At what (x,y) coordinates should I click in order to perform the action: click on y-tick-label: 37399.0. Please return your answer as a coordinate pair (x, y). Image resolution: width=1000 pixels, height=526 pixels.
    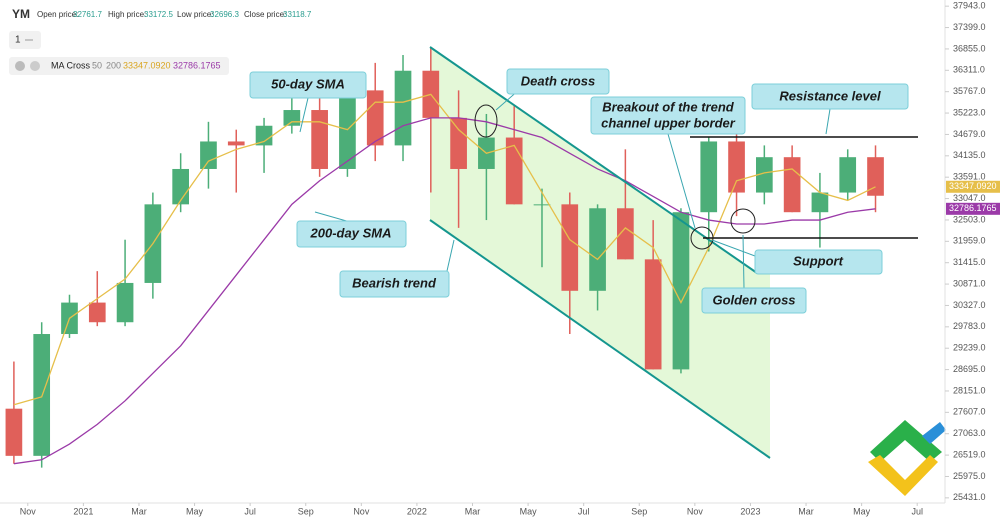
    Looking at the image, I should click on (969, 27).